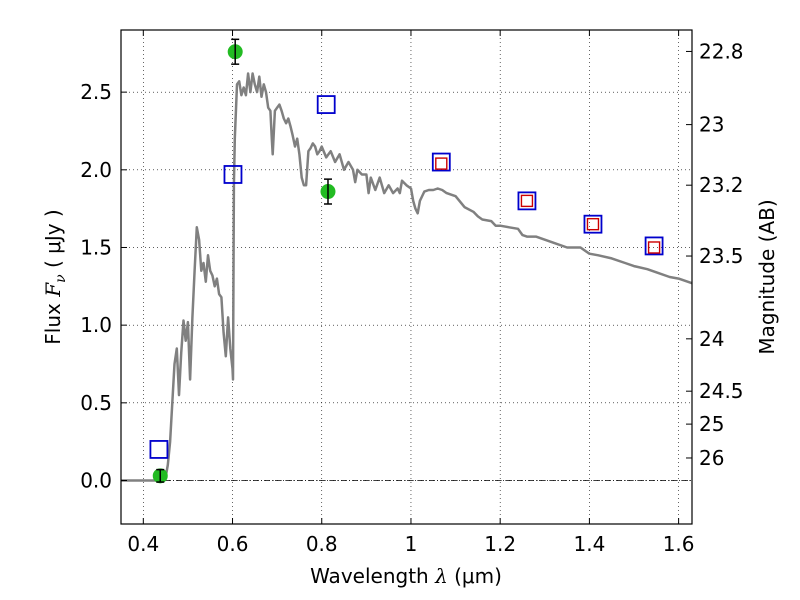  Describe the element at coordinates (322, 544) in the screenshot. I see `x-tick-label: 0.8` at that location.